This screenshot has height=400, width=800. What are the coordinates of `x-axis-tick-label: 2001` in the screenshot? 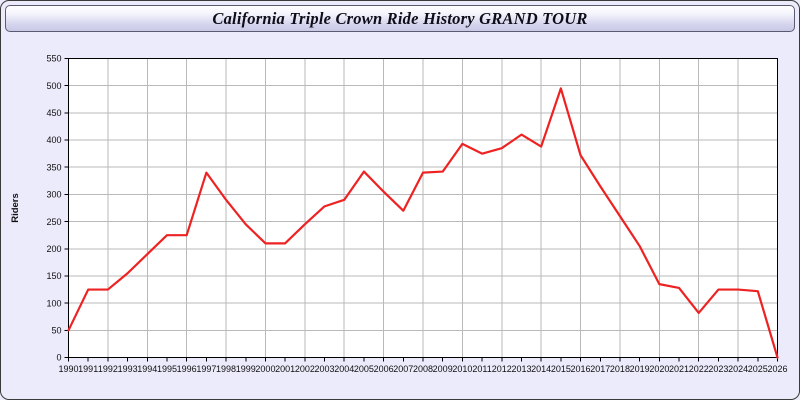 It's located at (285, 369).